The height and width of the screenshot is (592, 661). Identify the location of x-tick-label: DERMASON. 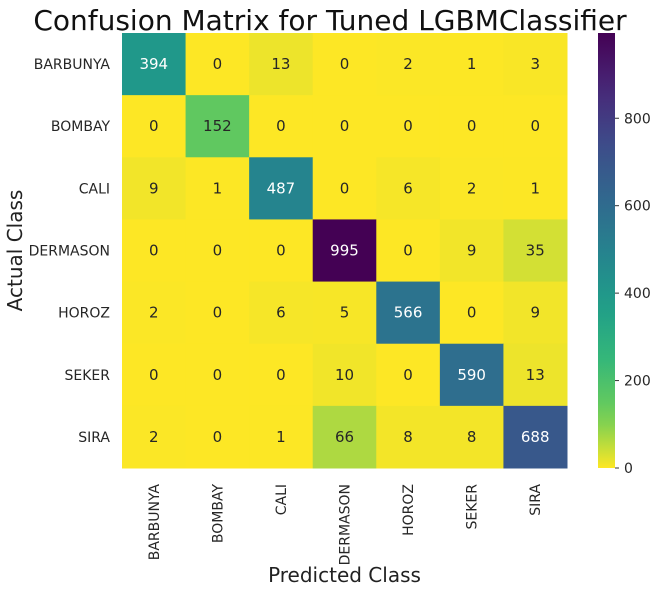
(346, 524).